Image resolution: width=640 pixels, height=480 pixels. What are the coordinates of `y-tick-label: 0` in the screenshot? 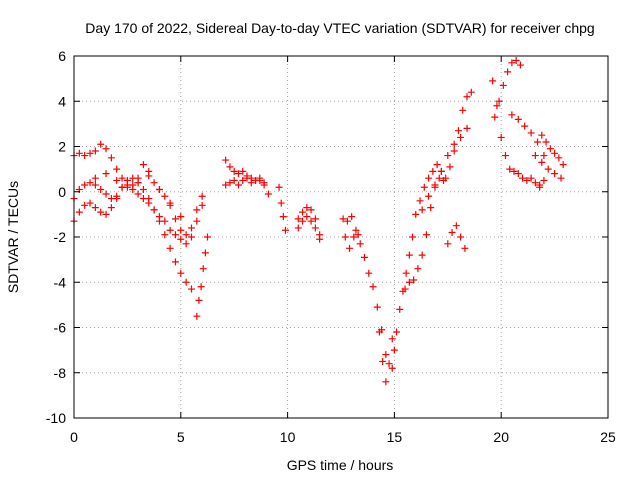 It's located at (62, 192).